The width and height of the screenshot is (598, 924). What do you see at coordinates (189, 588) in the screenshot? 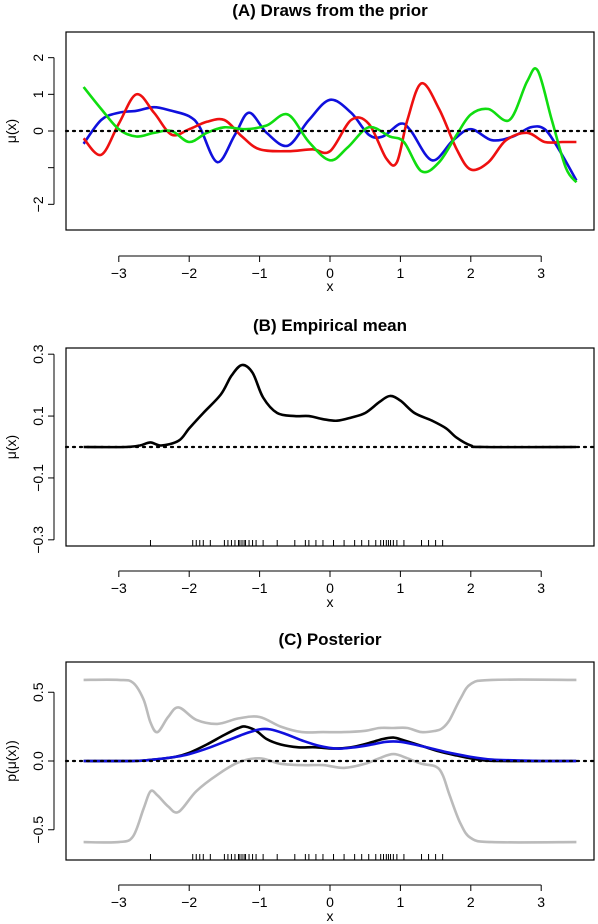
I see `panel-b-x-tick-label: −2` at bounding box center [189, 588].